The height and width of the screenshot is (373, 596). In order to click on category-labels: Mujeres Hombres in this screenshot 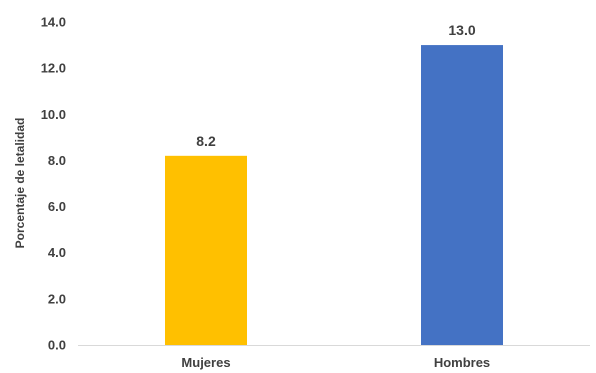, I will do `click(335, 362)`.